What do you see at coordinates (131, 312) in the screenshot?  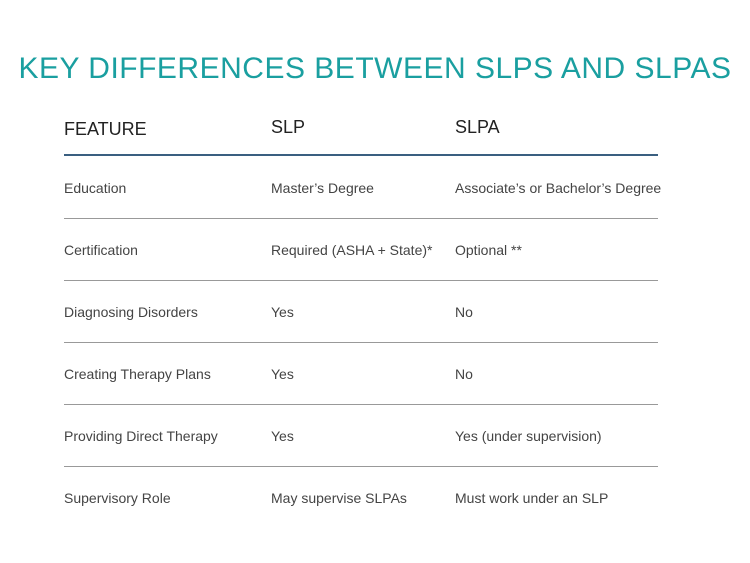 I see `table-cell: Diagnosing Disorders` at bounding box center [131, 312].